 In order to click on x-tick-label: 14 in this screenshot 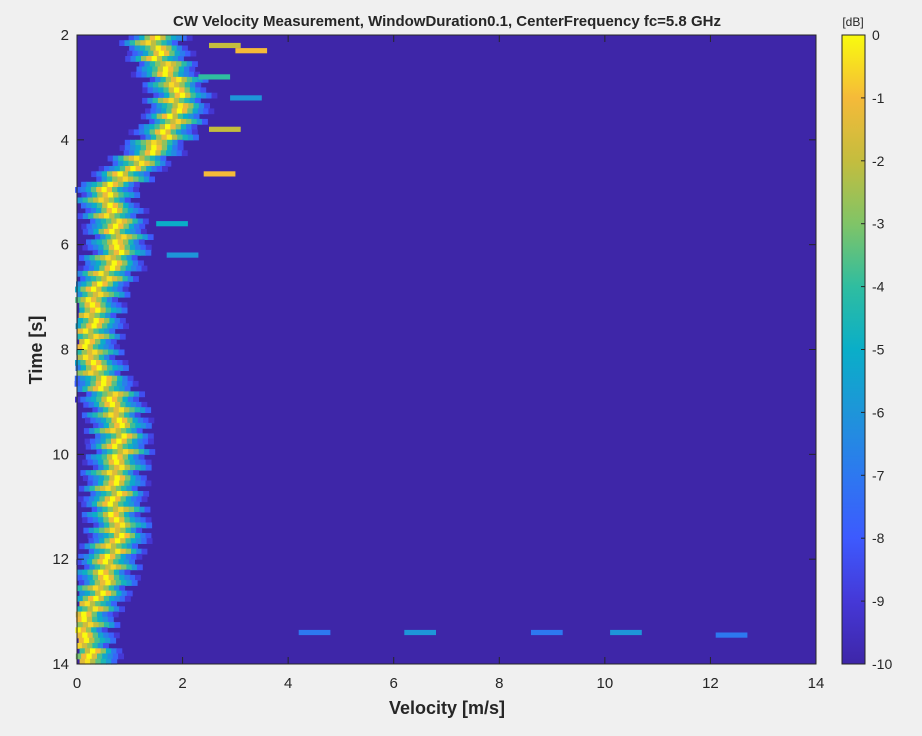, I will do `click(816, 683)`.